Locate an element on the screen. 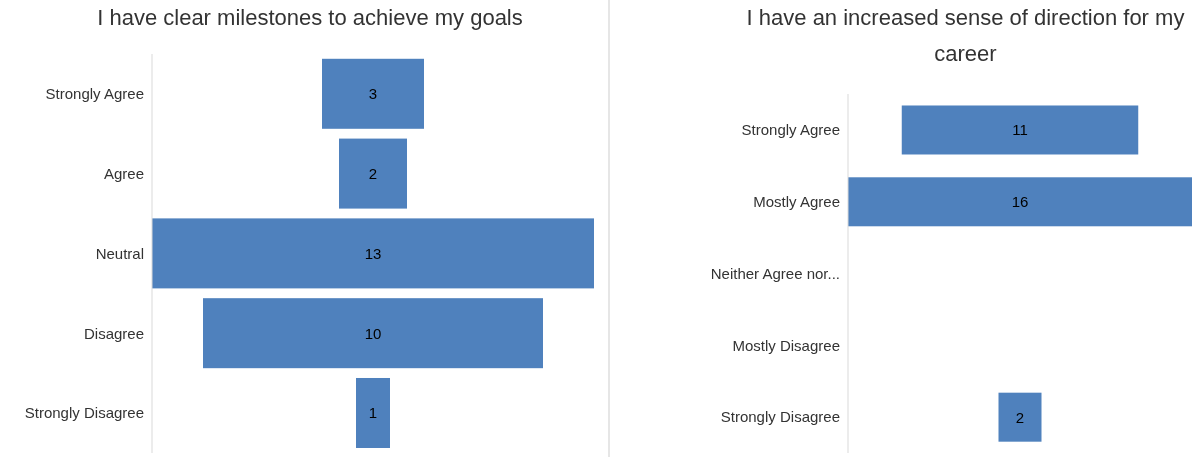 The height and width of the screenshot is (457, 1200). category-label: Mostly Disagree is located at coordinates (786, 345).